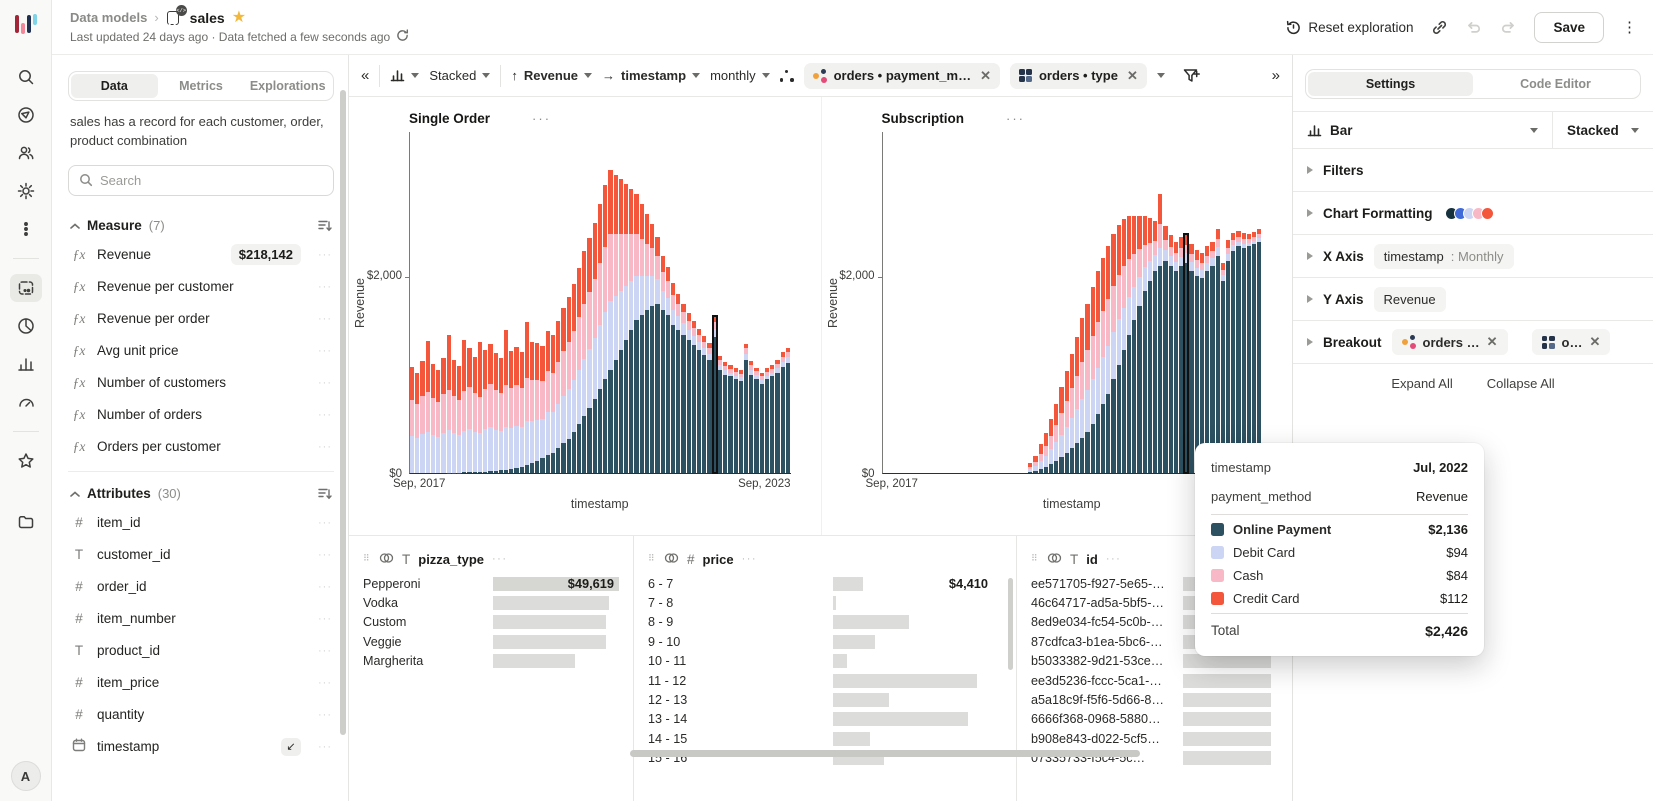 The width and height of the screenshot is (1653, 801). What do you see at coordinates (1422, 383) in the screenshot?
I see `expand-all-link: Expand All` at bounding box center [1422, 383].